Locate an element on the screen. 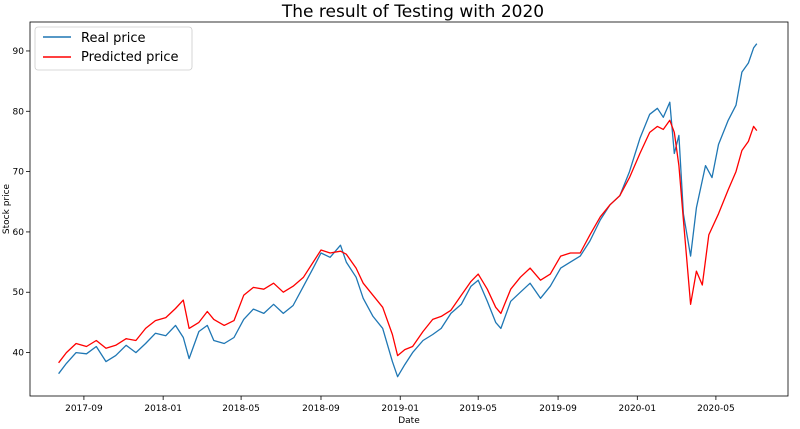  legend-label-real-price: Real price is located at coordinates (113, 38).